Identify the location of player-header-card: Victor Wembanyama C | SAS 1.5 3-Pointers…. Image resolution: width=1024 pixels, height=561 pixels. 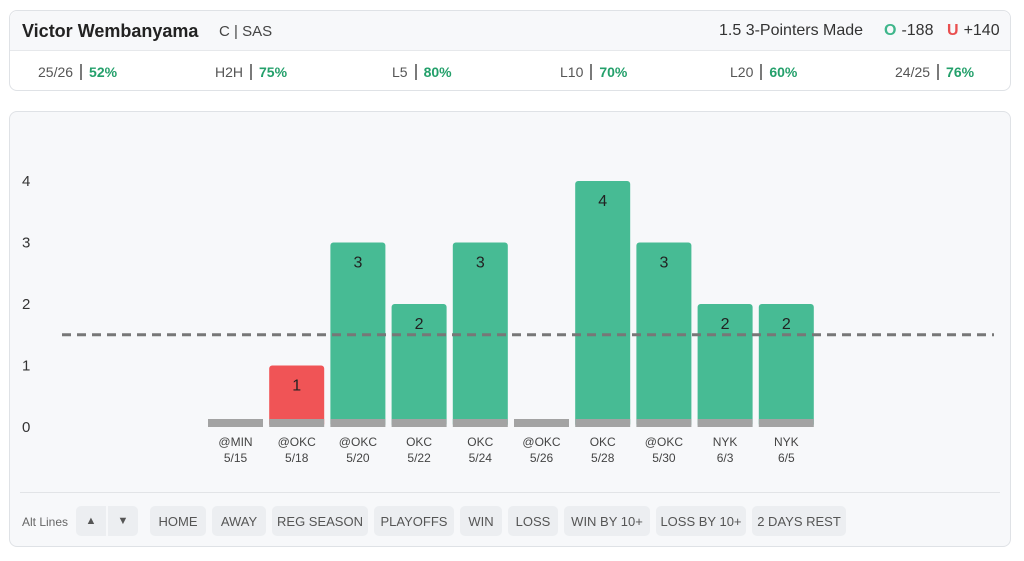
(510, 50).